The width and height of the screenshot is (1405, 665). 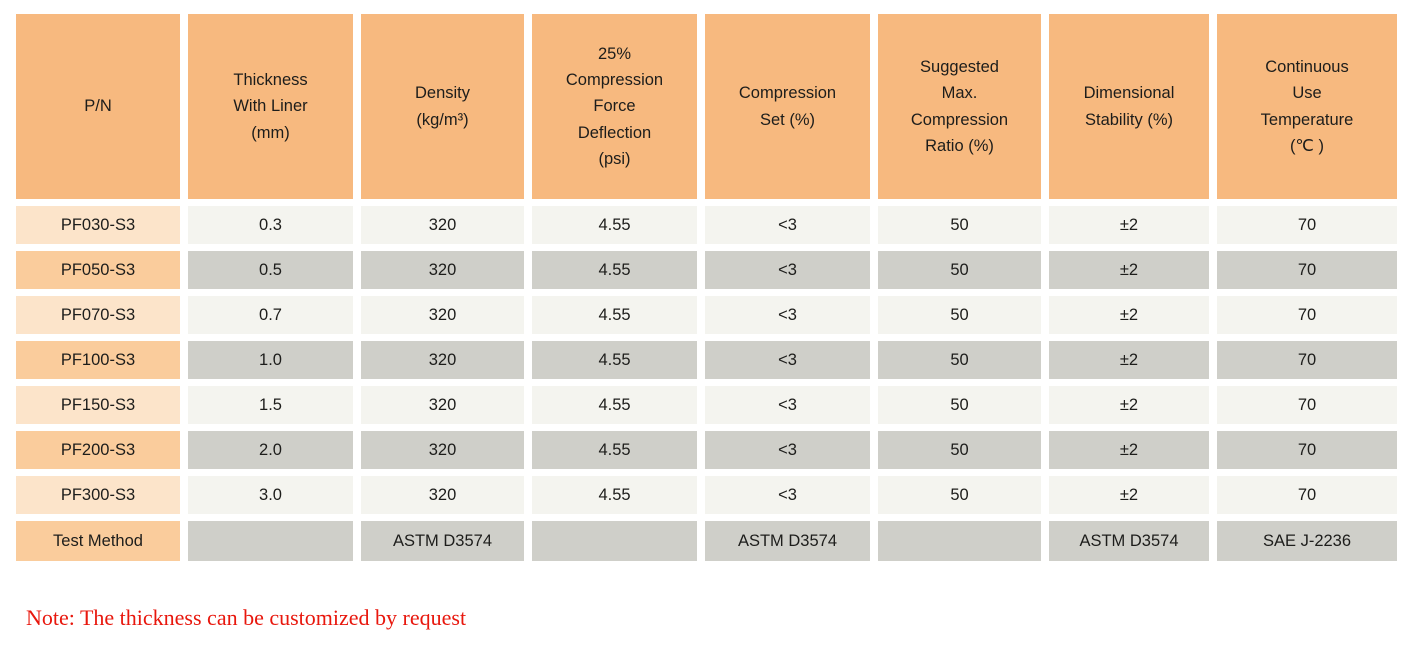 I want to click on pn-cell: PF150-S3, so click(x=98, y=405).